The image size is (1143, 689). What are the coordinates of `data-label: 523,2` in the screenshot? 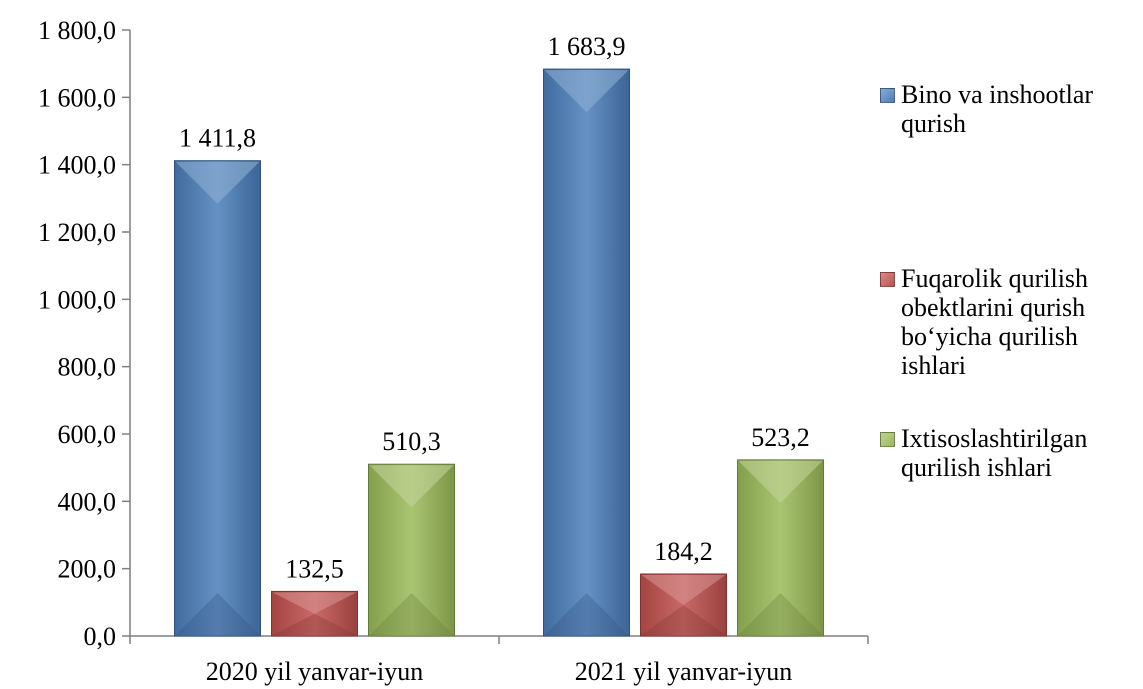 It's located at (780, 437).